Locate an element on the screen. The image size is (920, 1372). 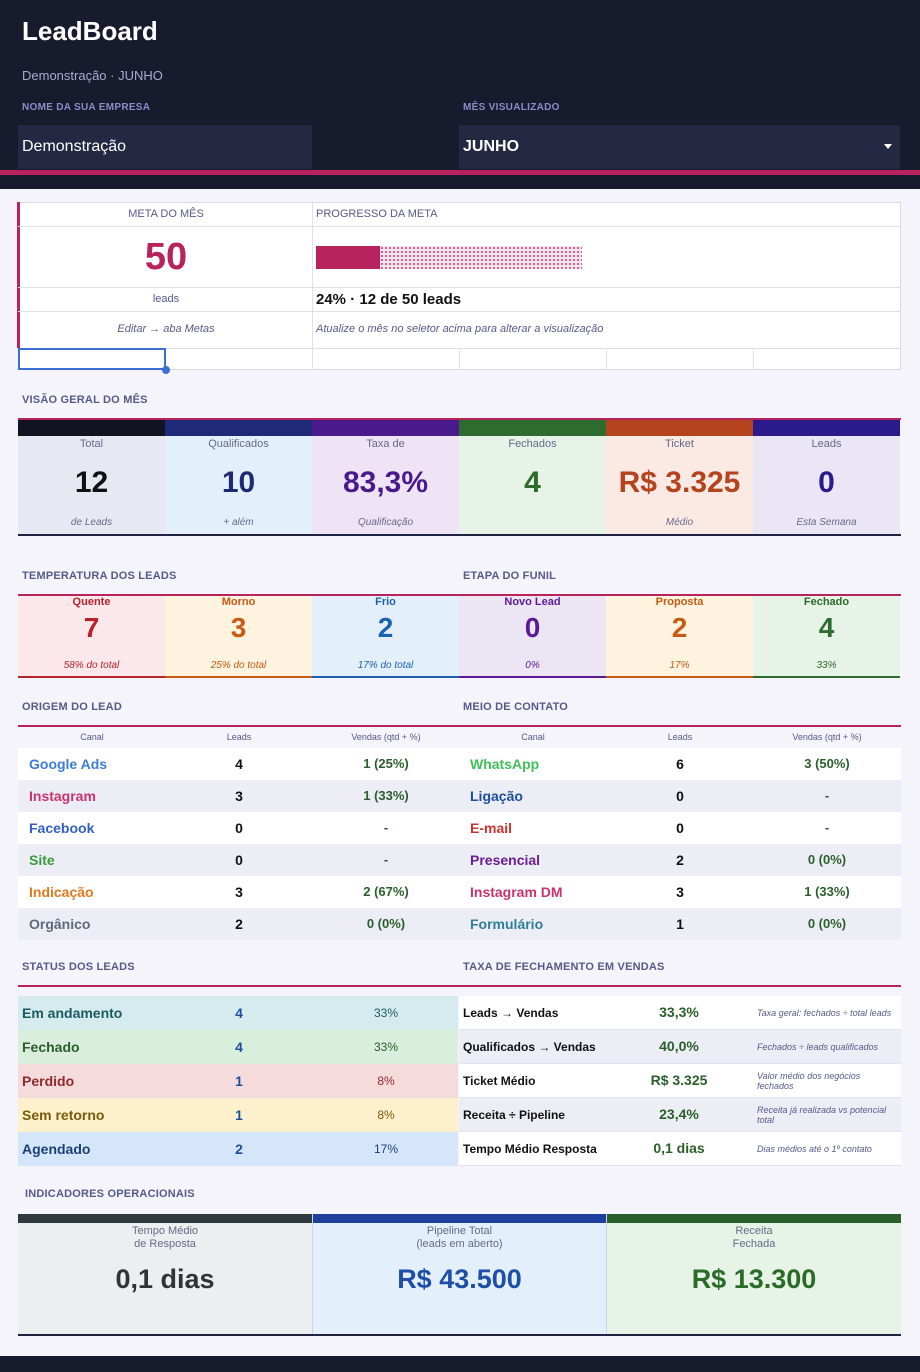
origin-table-header: Canal Leads Vendas (qtd + %) is located at coordinates (239, 738).